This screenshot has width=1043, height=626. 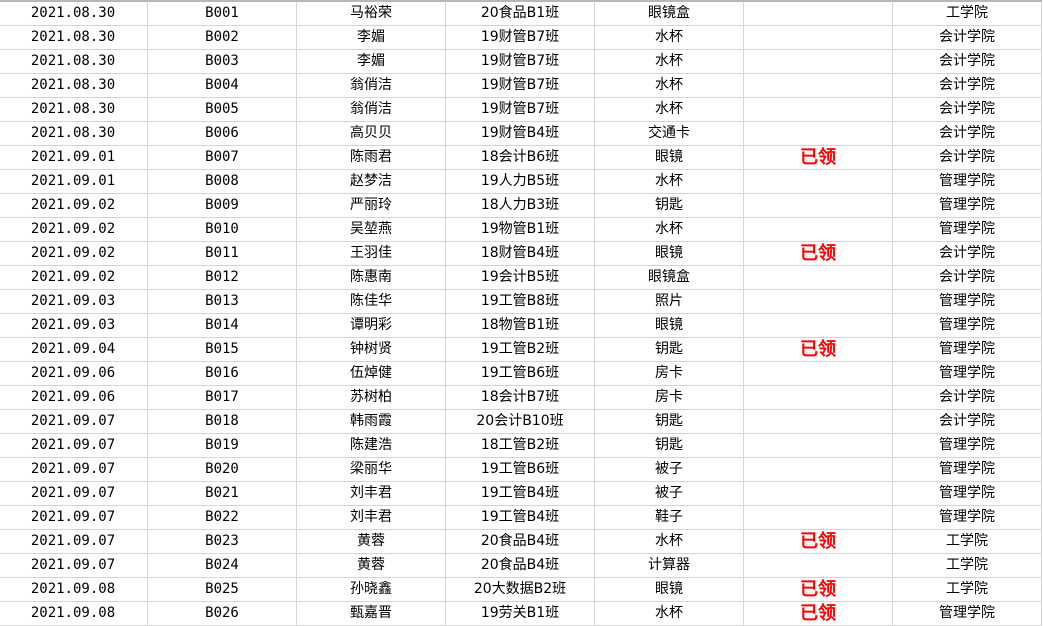 I want to click on class-cell: 18财管B4班, so click(x=520, y=253).